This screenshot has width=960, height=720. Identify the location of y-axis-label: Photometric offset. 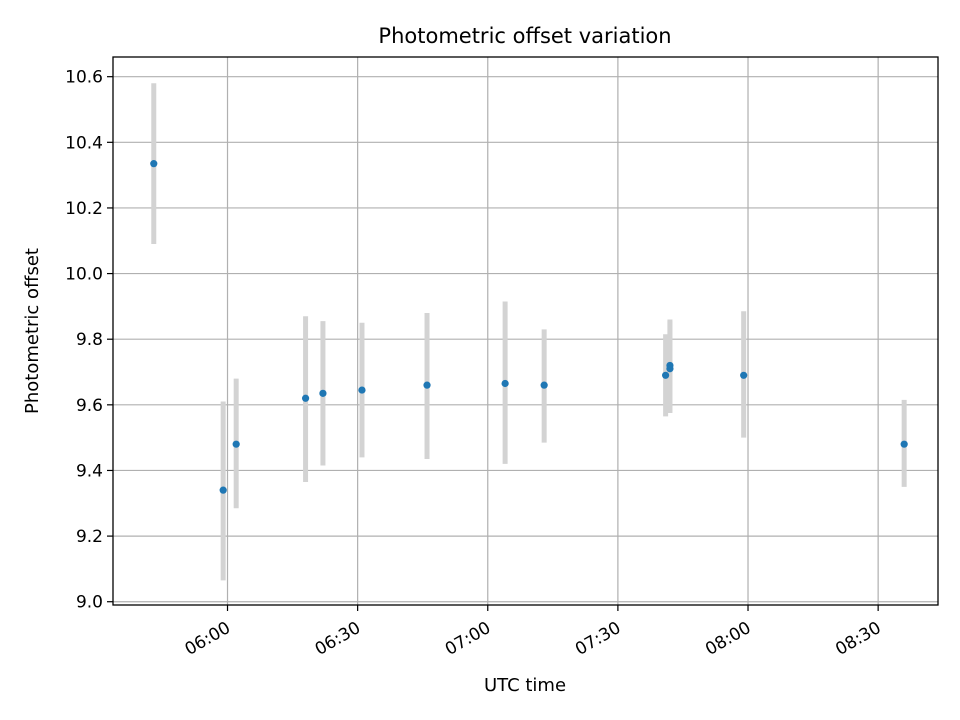
(32, 331).